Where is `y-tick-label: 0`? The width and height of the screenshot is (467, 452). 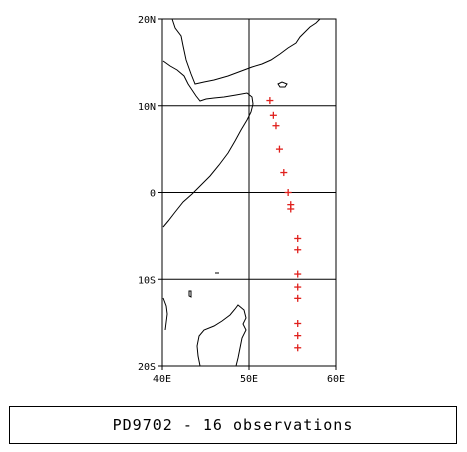 y-tick-label: 0 is located at coordinates (153, 194).